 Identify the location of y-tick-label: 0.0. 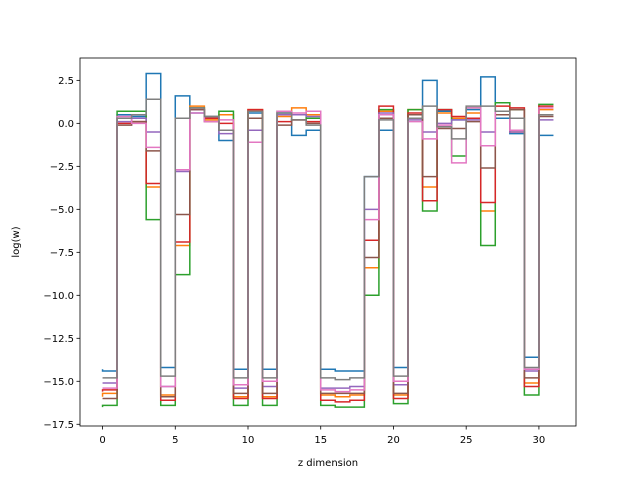
(66, 124).